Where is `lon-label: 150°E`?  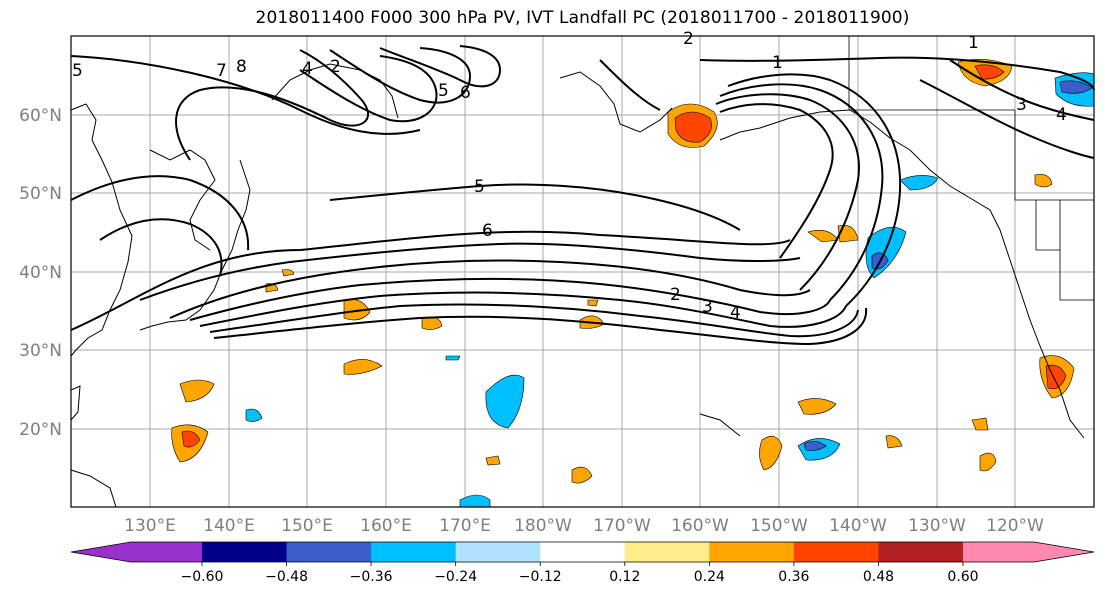
lon-label: 150°E is located at coordinates (307, 526).